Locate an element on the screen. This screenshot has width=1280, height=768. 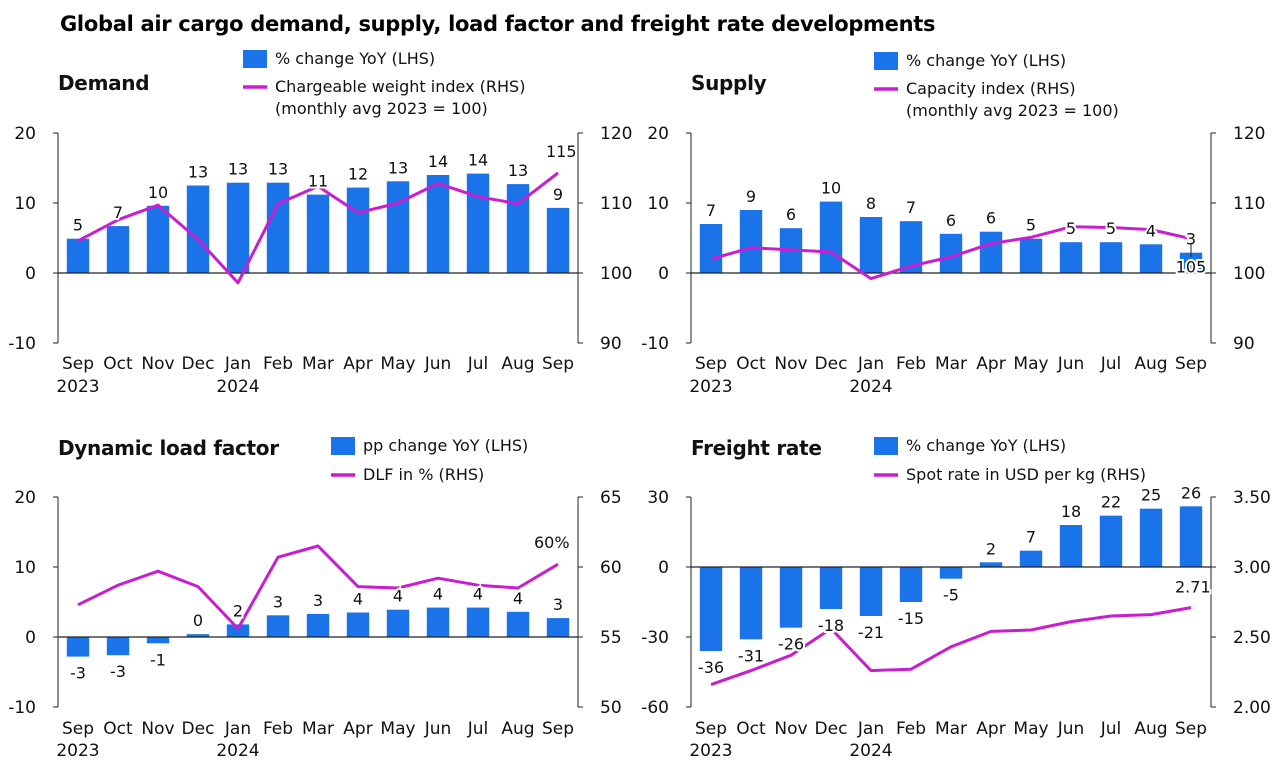
right-tick-label: 3.50 is located at coordinates (1252, 498).